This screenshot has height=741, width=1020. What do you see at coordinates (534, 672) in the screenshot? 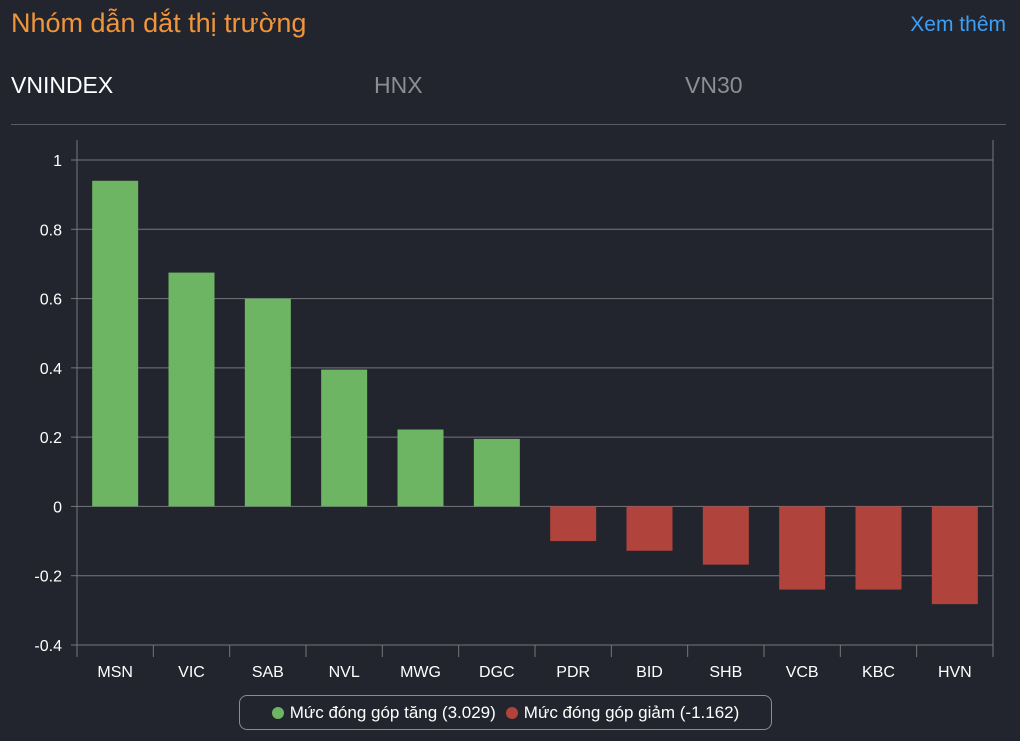
I see `x-tick-labels: MSN VIC SAB NVL MWG DGC PDR BID SHB VCB KBC HVN` at bounding box center [534, 672].